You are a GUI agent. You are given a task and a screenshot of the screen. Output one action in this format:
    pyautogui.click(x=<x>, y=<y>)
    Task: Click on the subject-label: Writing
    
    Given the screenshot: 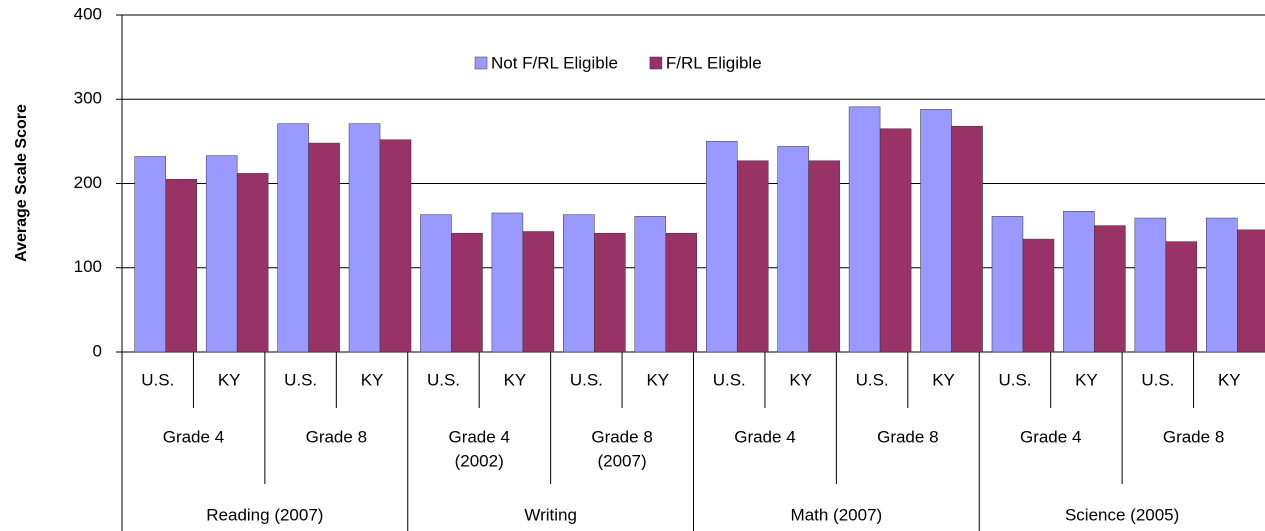 What is the action you would take?
    pyautogui.click(x=550, y=514)
    